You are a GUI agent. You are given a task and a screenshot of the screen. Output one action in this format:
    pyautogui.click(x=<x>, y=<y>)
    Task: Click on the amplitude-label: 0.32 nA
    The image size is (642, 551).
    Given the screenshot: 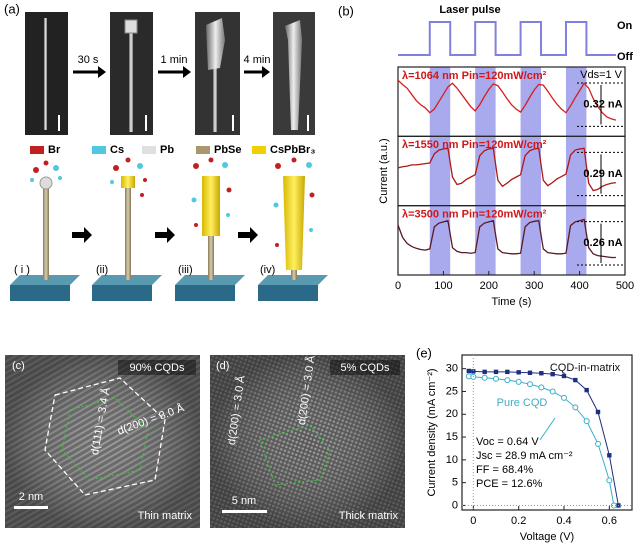 What is the action you would take?
    pyautogui.click(x=602, y=105)
    